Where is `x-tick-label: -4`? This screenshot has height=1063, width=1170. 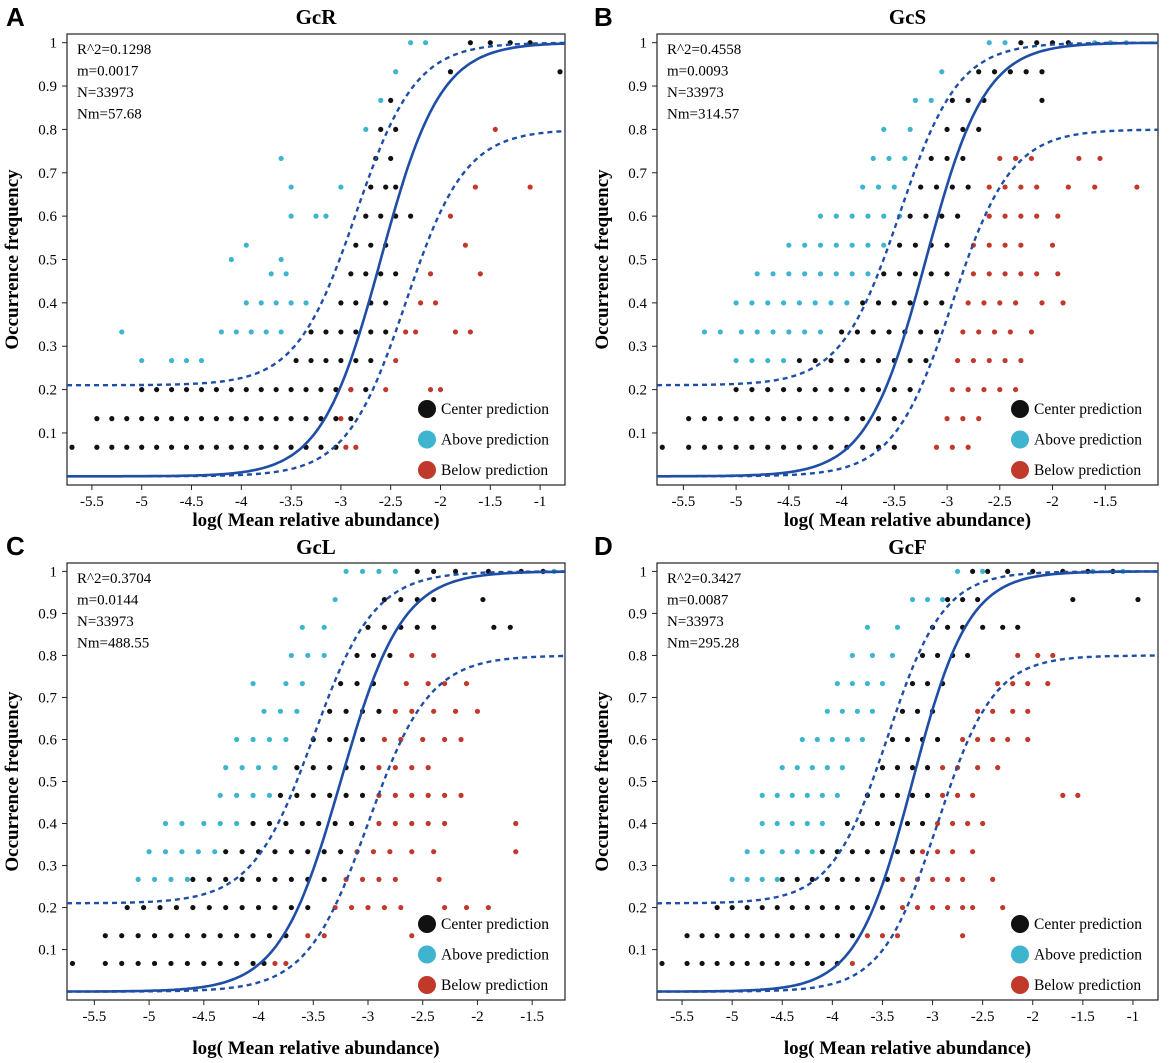
x-tick-label: -4 is located at coordinates (832, 1017).